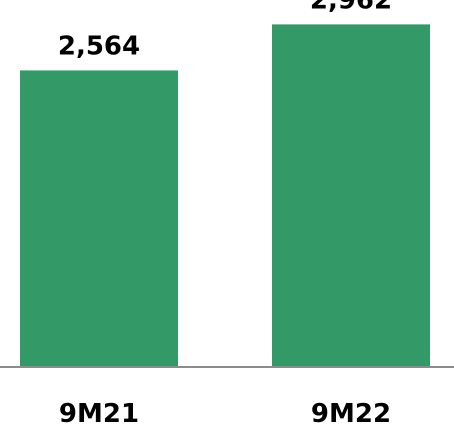 The width and height of the screenshot is (454, 425). I want to click on value-label-9m21: 2,564, so click(99, 46).